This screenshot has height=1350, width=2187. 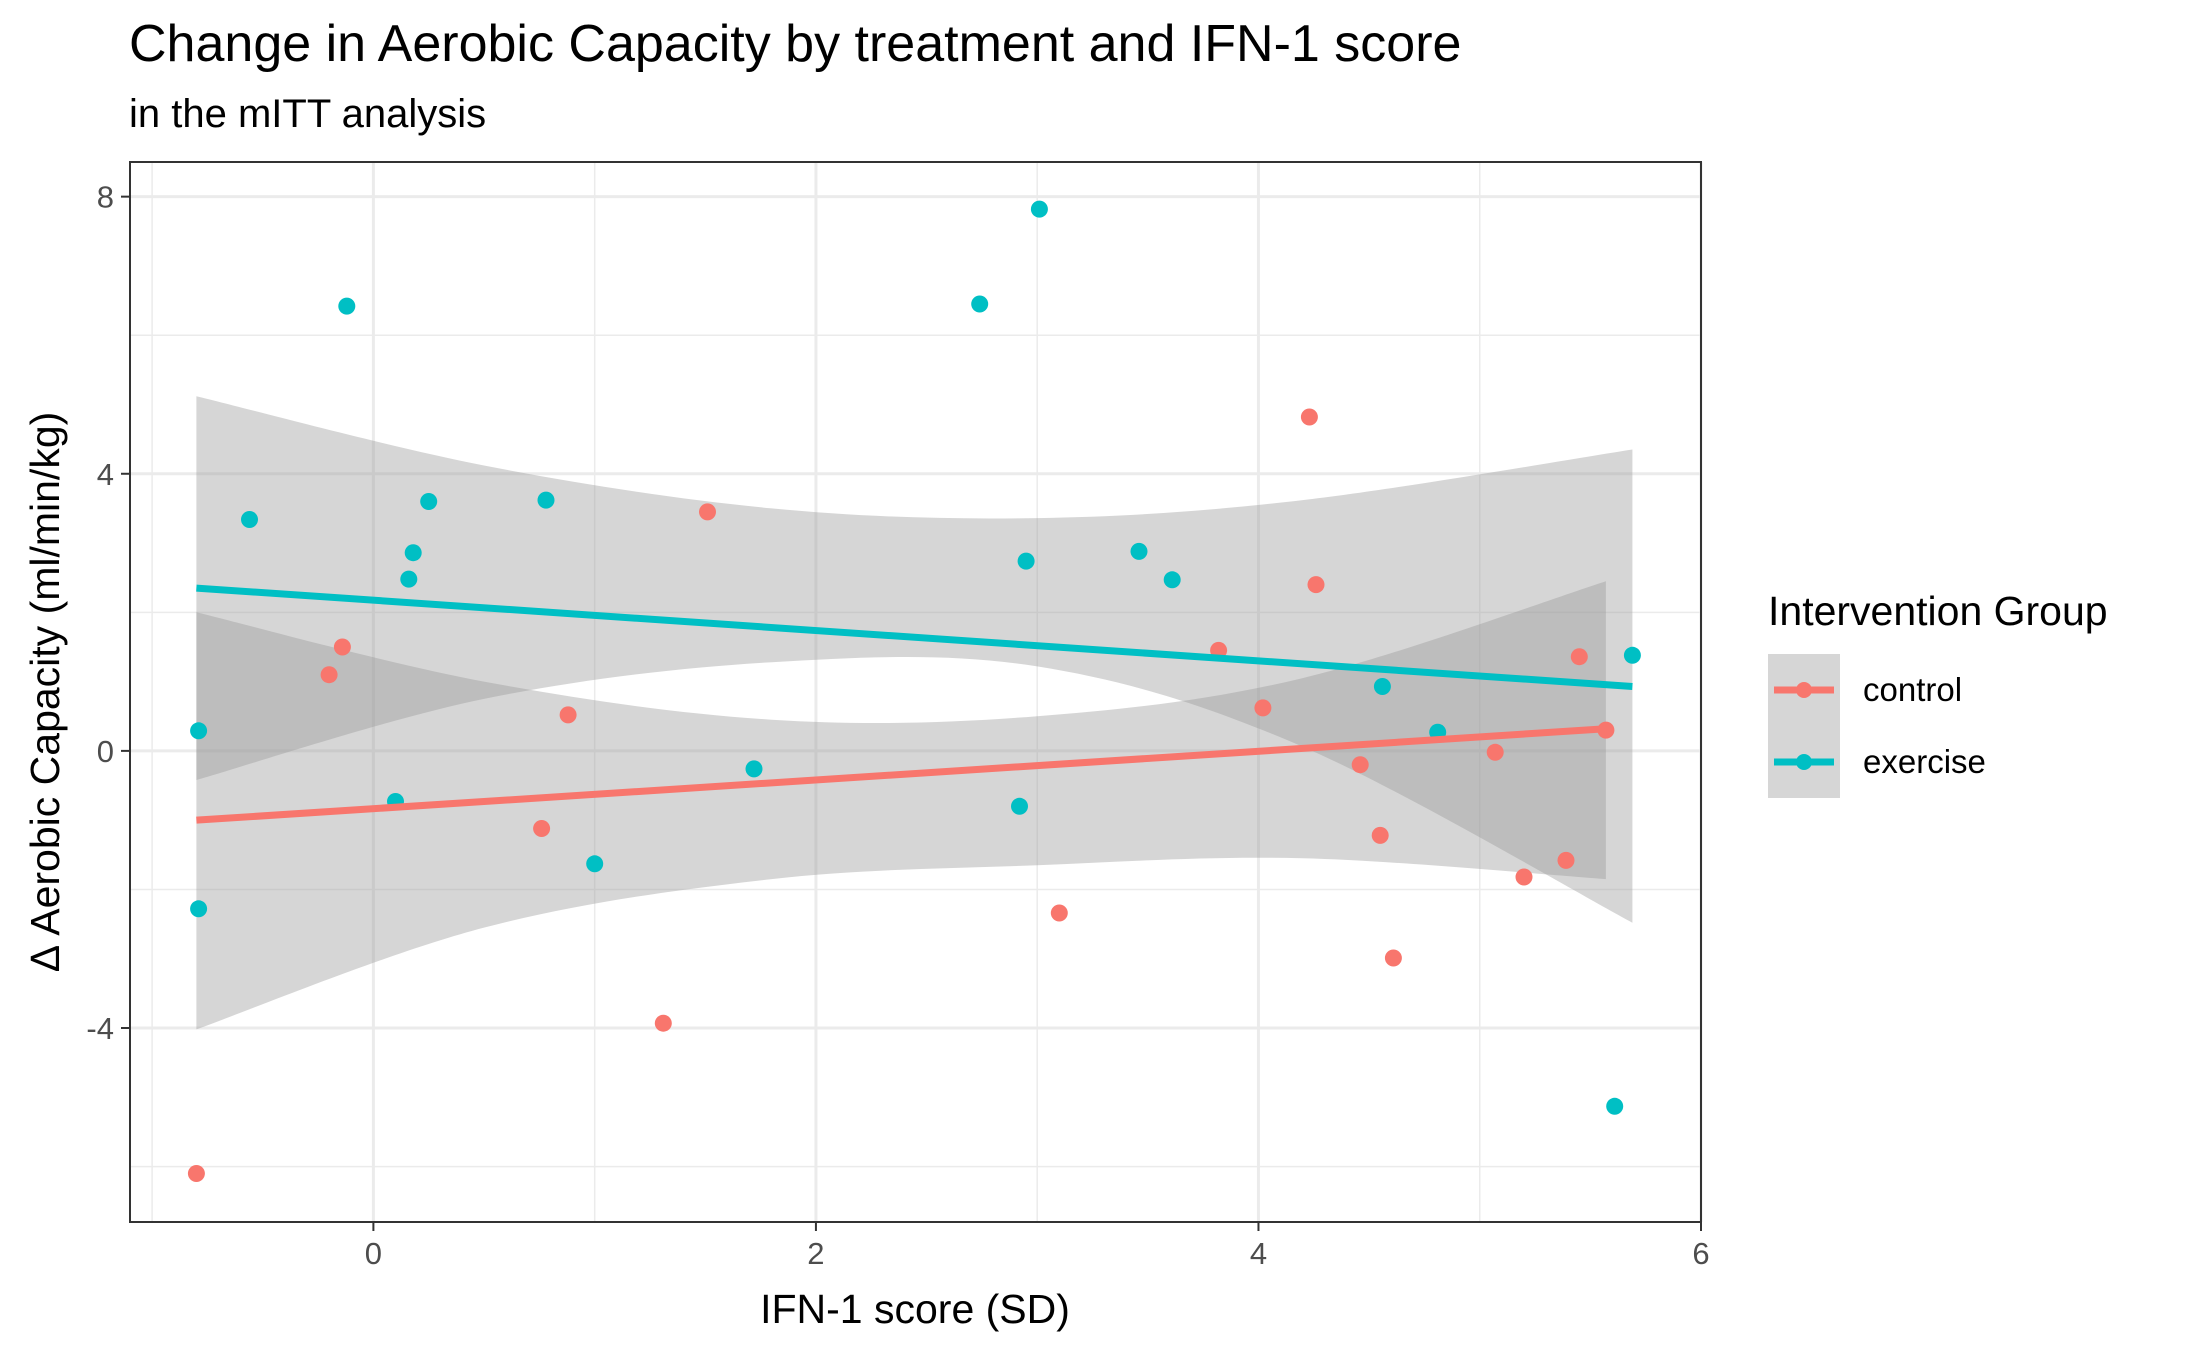 What do you see at coordinates (914, 637) in the screenshot?
I see `fit-line-exercise` at bounding box center [914, 637].